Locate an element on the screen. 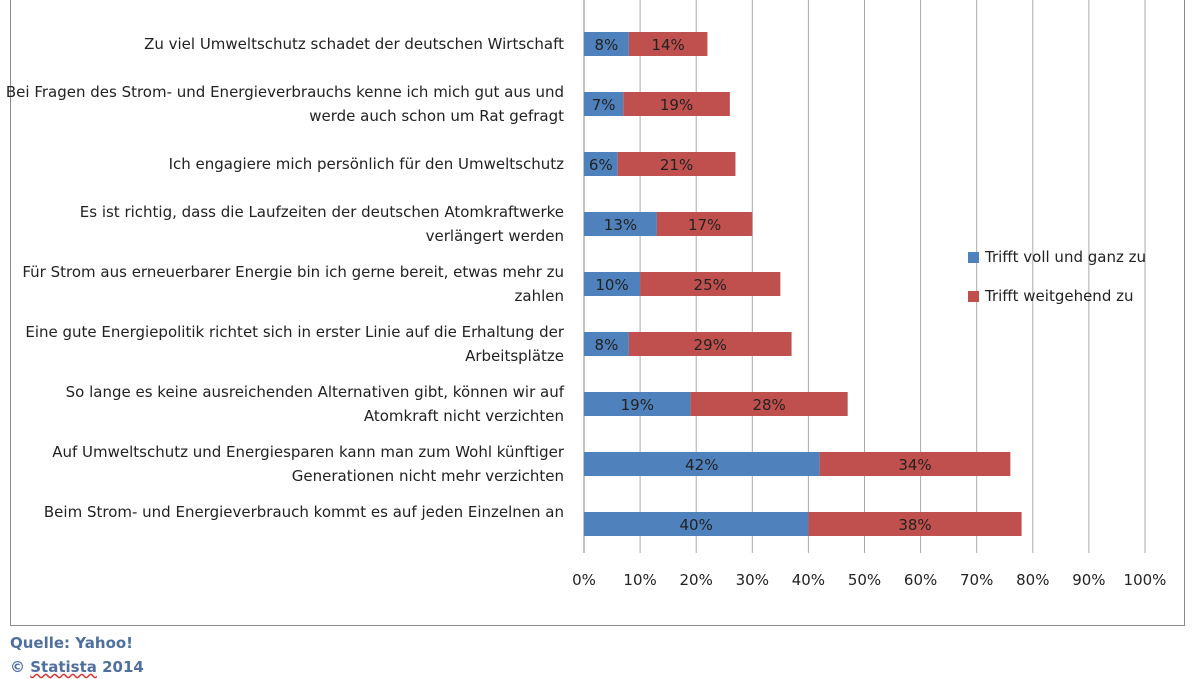  bar-data-label: 14% is located at coordinates (667, 45).